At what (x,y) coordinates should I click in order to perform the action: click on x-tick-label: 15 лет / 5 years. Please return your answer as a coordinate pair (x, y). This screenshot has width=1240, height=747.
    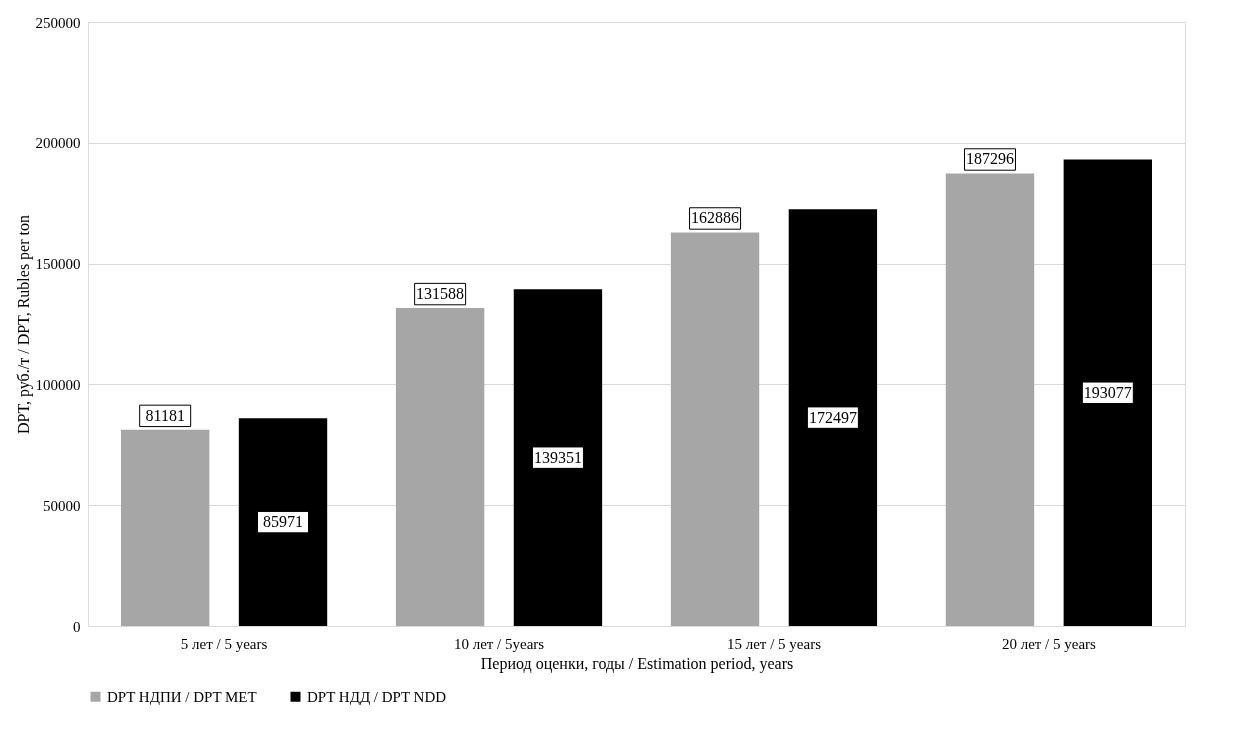
    Looking at the image, I should click on (774, 643).